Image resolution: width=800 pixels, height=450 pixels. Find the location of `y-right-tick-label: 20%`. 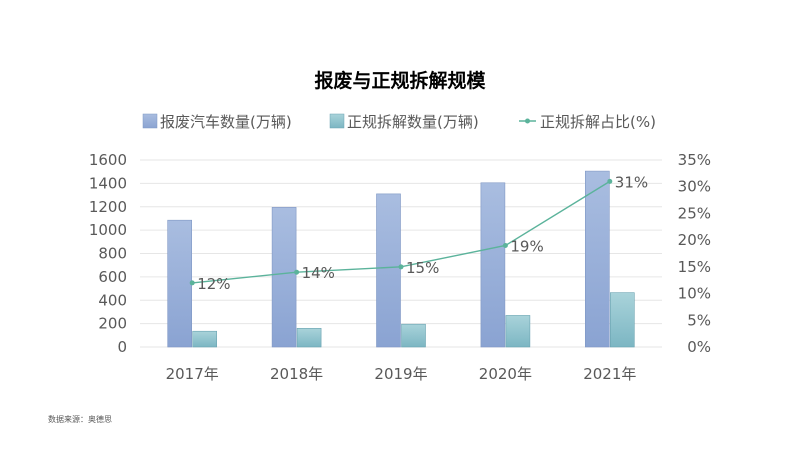

y-right-tick-label: 20% is located at coordinates (694, 240).